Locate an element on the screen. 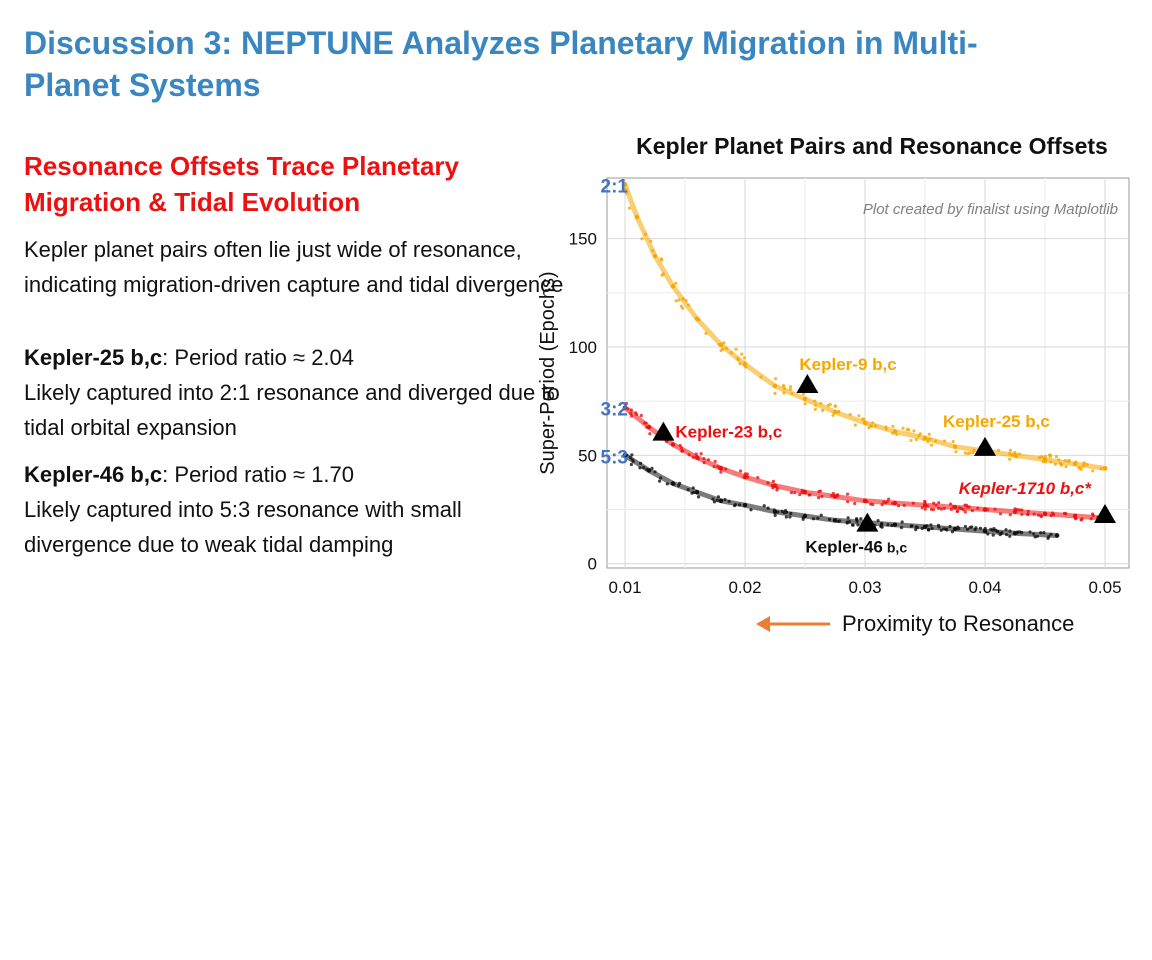  highlight-triangle-icon is located at coordinates (867, 522).